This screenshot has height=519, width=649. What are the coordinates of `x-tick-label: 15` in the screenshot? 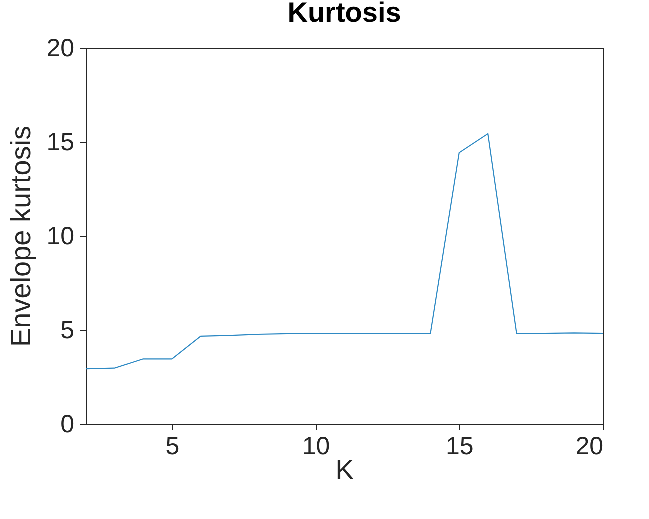 It's located at (460, 446).